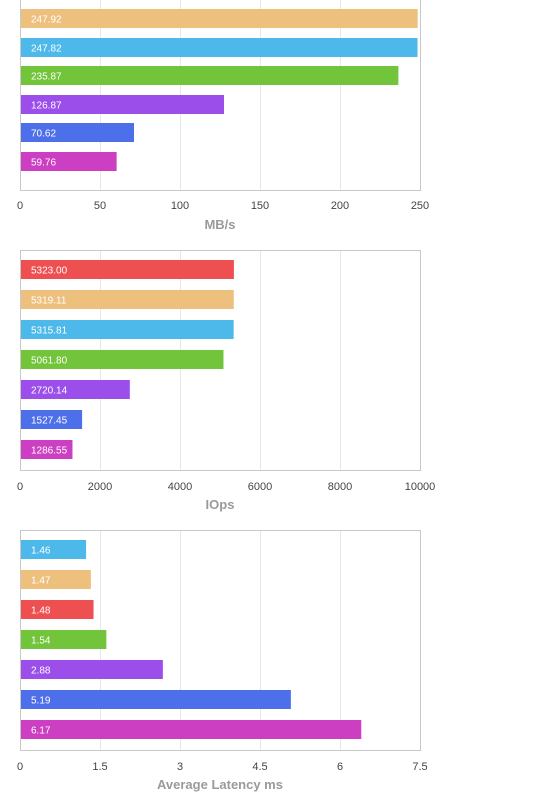 The width and height of the screenshot is (560, 800). Describe the element at coordinates (41, 611) in the screenshot. I see `bar-value-label: 1.48` at that location.